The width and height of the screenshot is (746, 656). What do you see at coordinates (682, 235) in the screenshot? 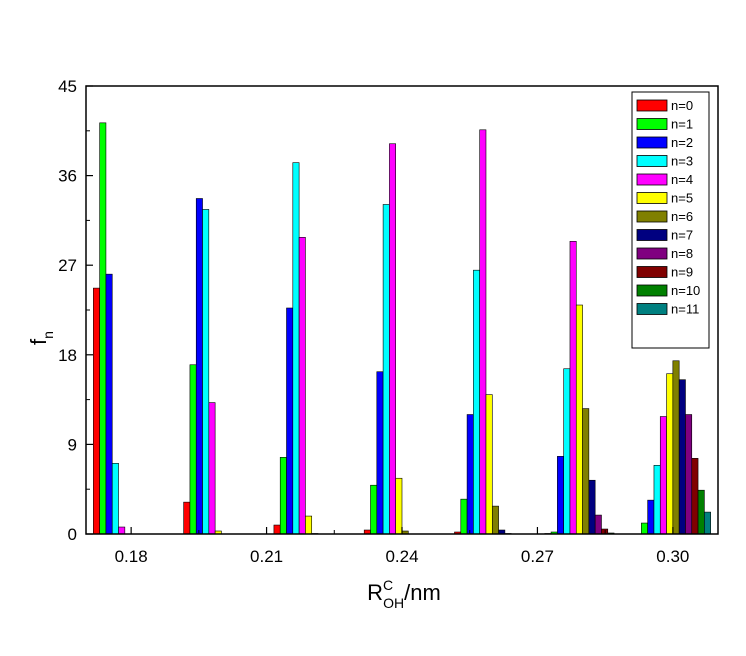
I see `legend-label-n7: n=7` at bounding box center [682, 235].